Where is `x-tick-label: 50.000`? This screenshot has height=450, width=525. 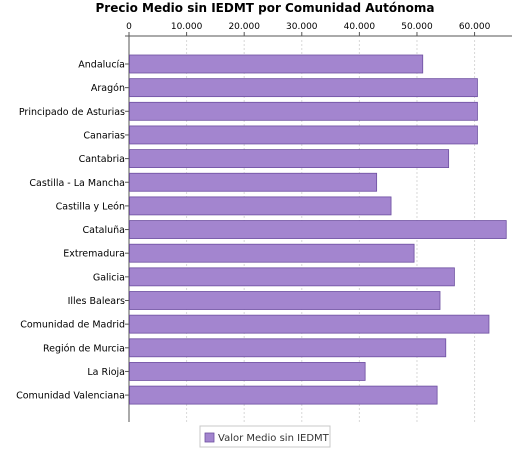
x-tick-label: 50.000 is located at coordinates (417, 27).